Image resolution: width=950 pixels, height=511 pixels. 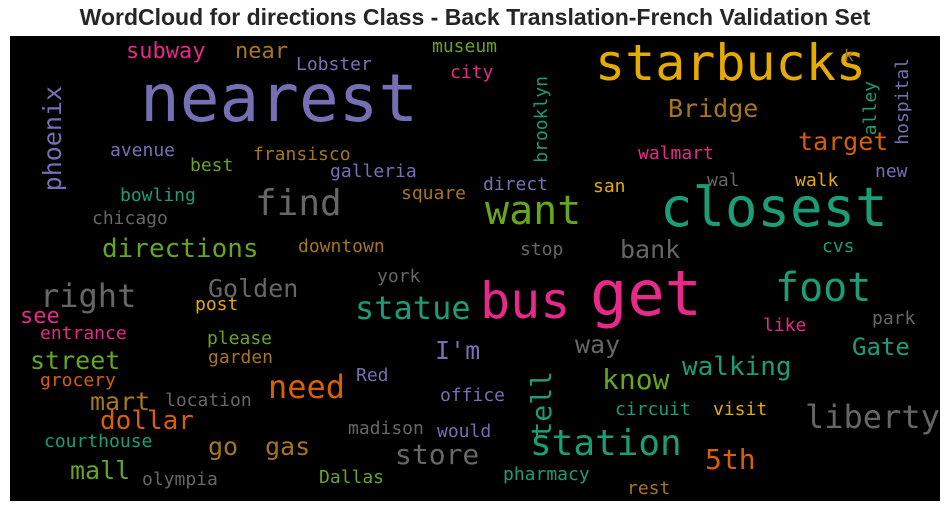 I want to click on word-dallas: Dallas, so click(x=352, y=477).